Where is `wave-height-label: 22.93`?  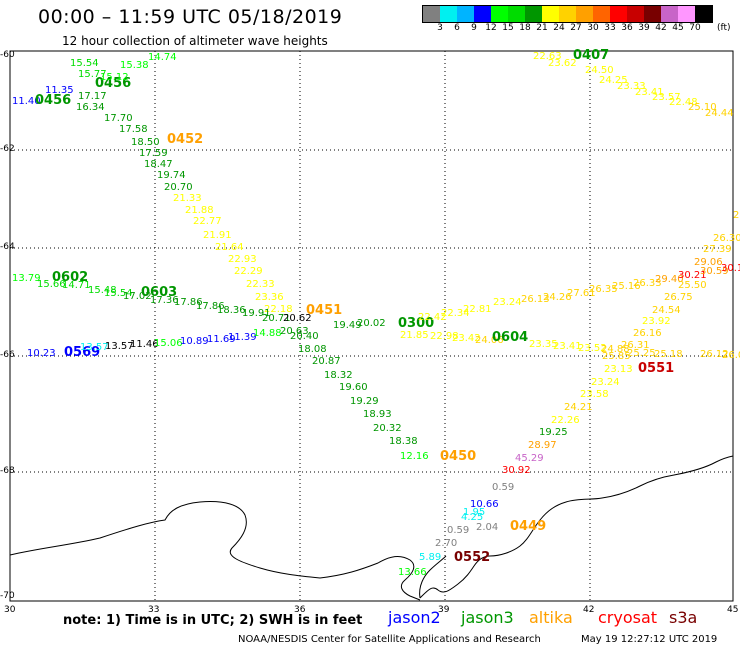 wave-height-label: 22.93 is located at coordinates (242, 259).